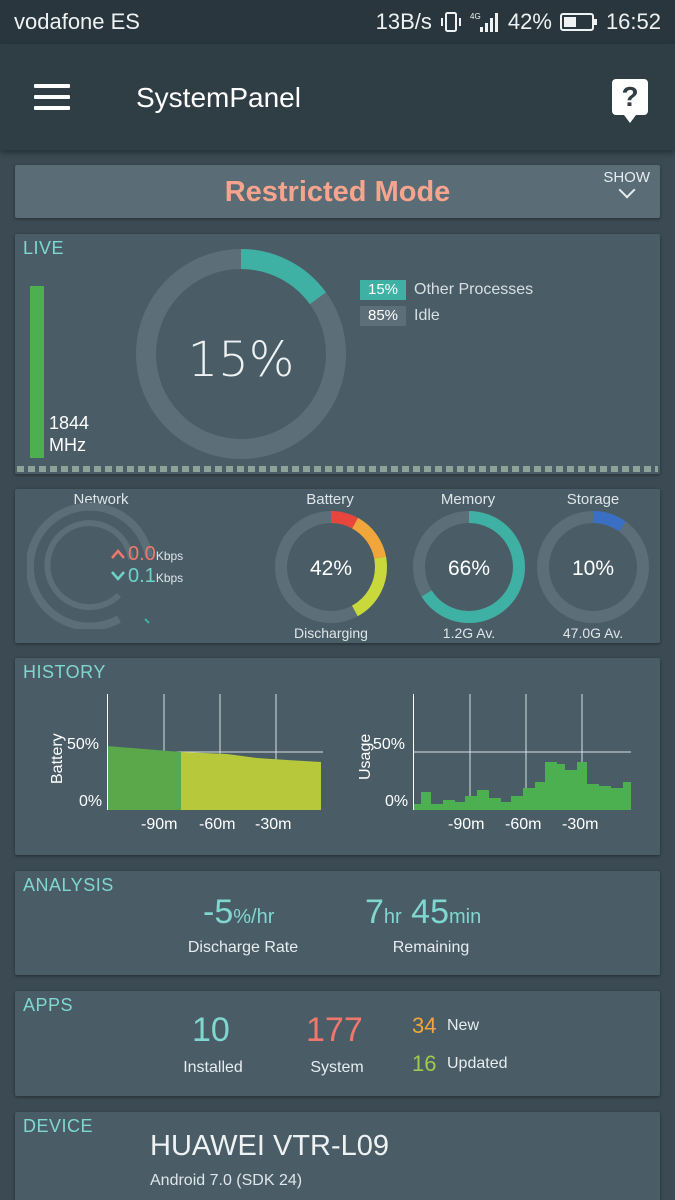 The image size is (675, 1200). I want to click on apps-label: APPS, so click(48, 1005).